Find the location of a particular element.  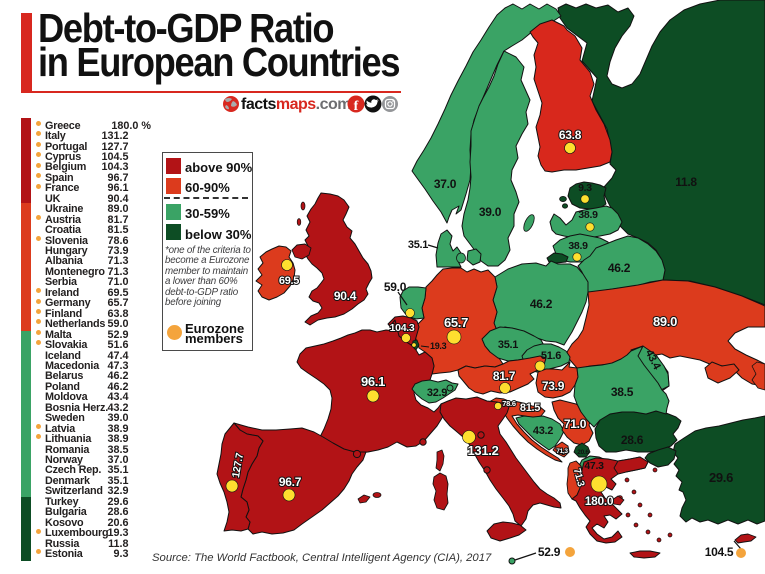

svg-text: 127.7 is located at coordinates (238, 465).